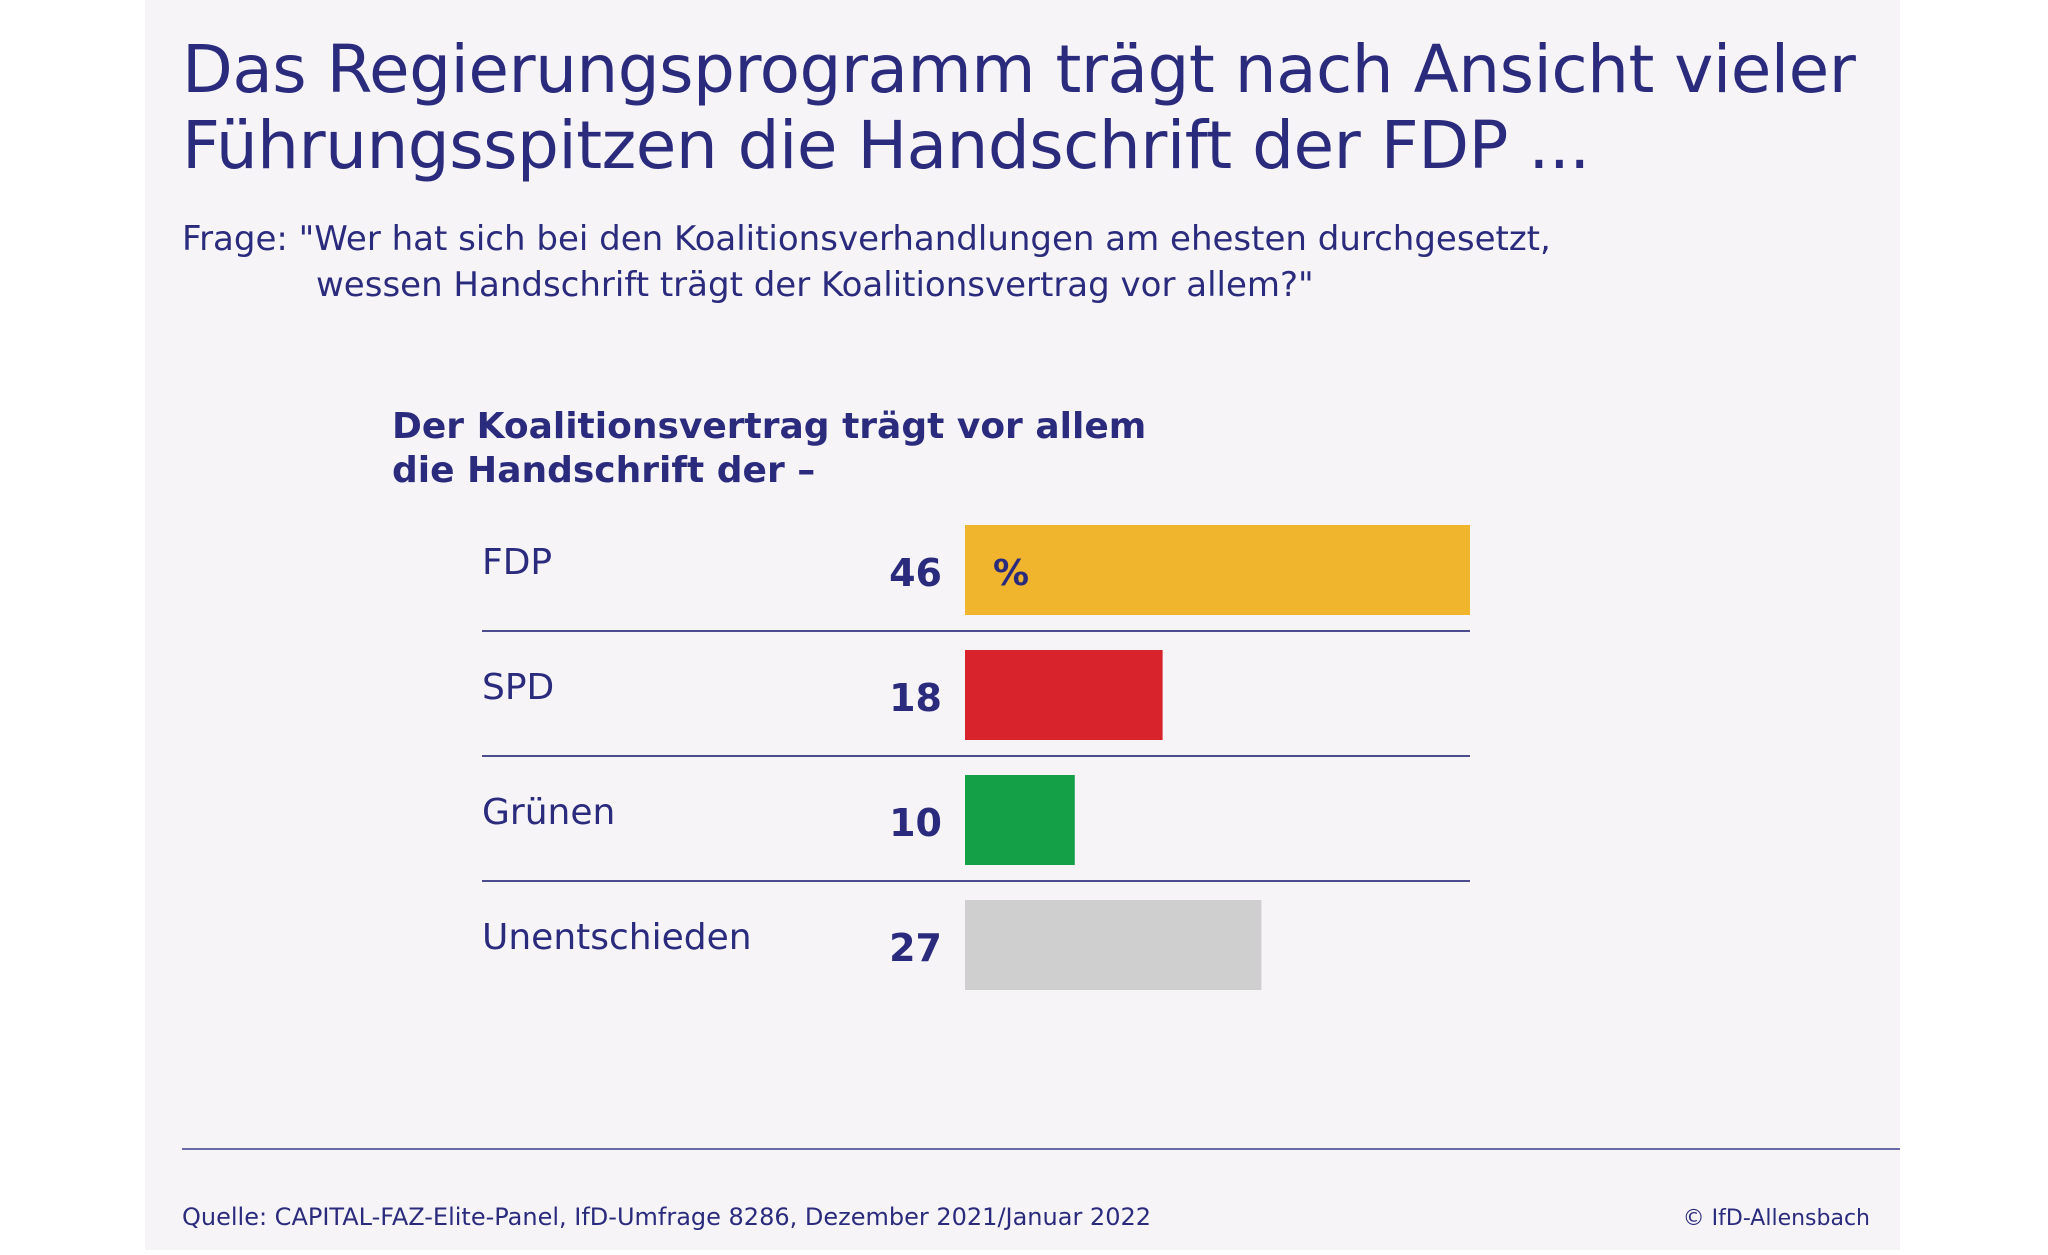  What do you see at coordinates (915, 948) in the screenshot?
I see `value-label: 27` at bounding box center [915, 948].